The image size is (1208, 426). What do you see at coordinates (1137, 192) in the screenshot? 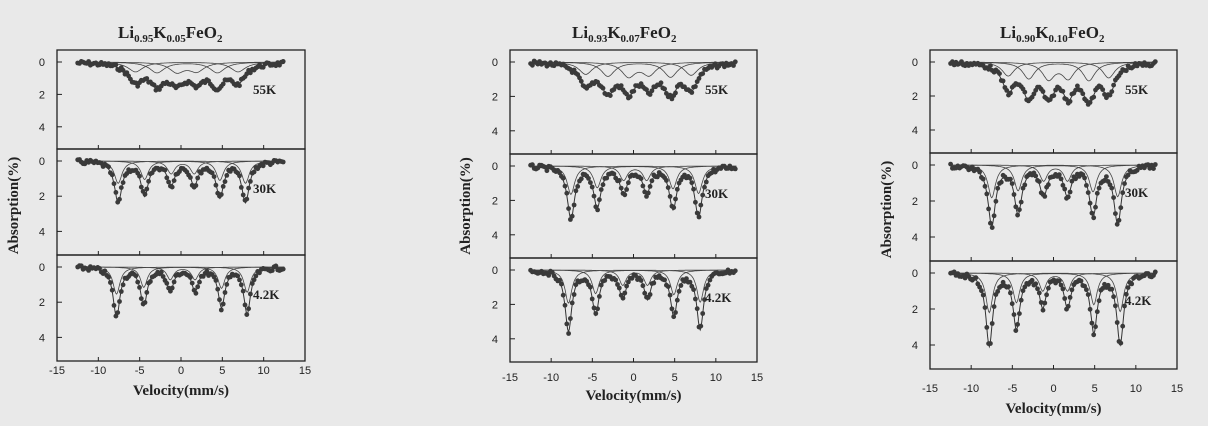
I see `temperature-label: 30K` at bounding box center [1137, 192].